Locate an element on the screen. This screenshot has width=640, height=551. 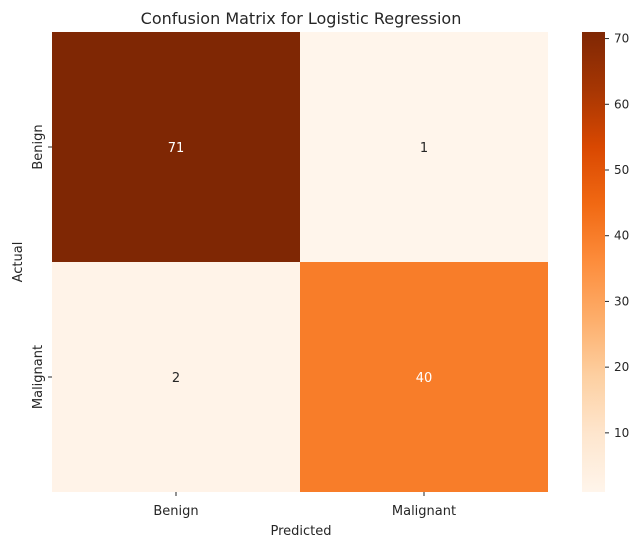
y-axis: Benign Malignant is located at coordinates (41, 266).